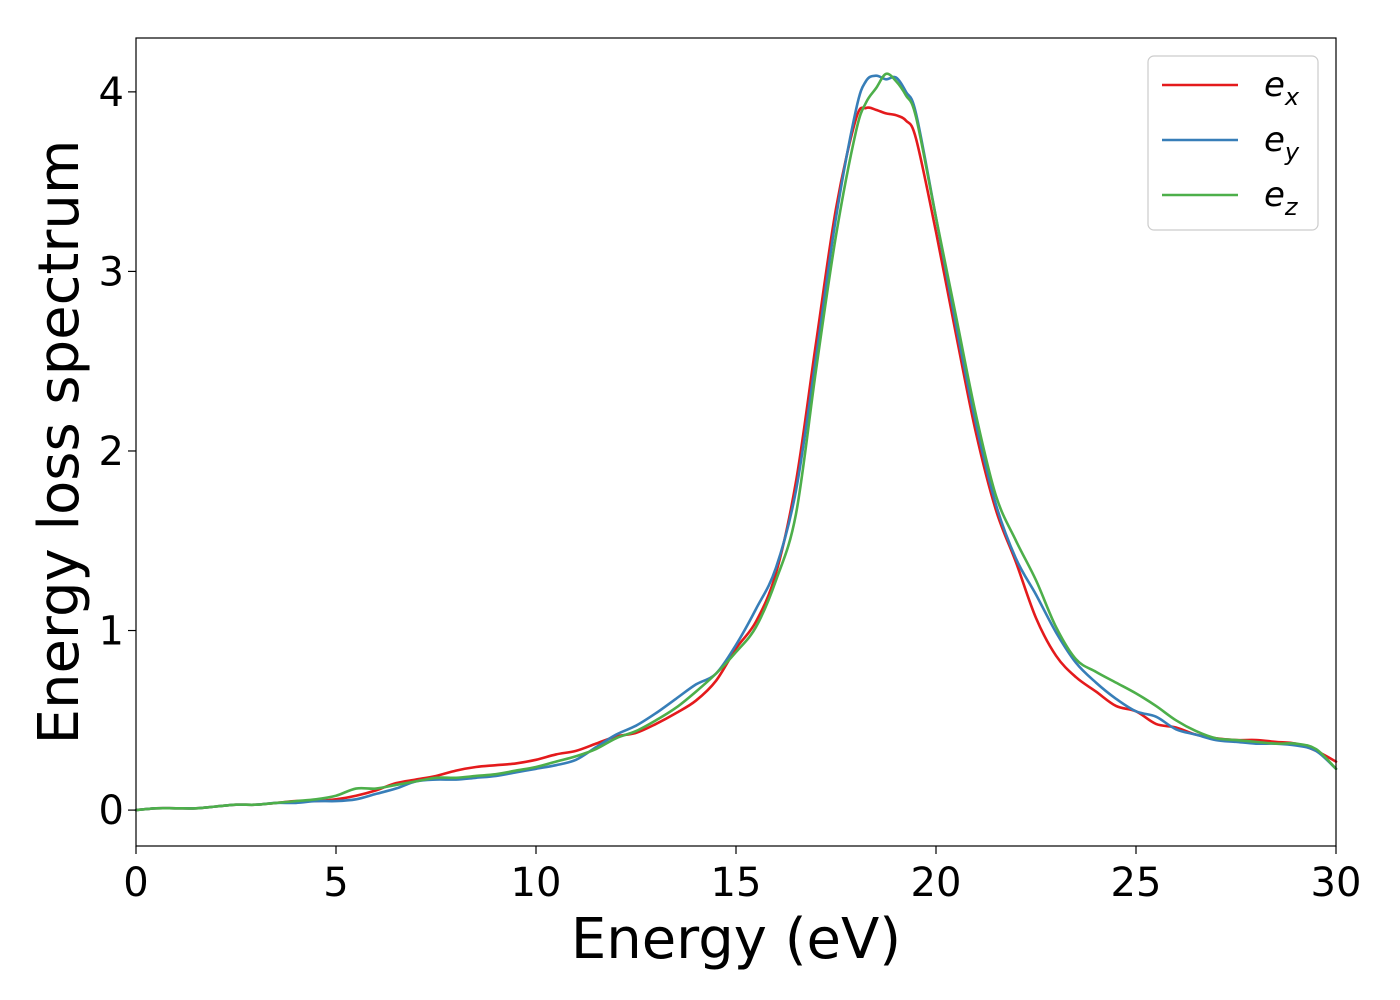  I want to click on y-tick-label: 0, so click(111, 811).